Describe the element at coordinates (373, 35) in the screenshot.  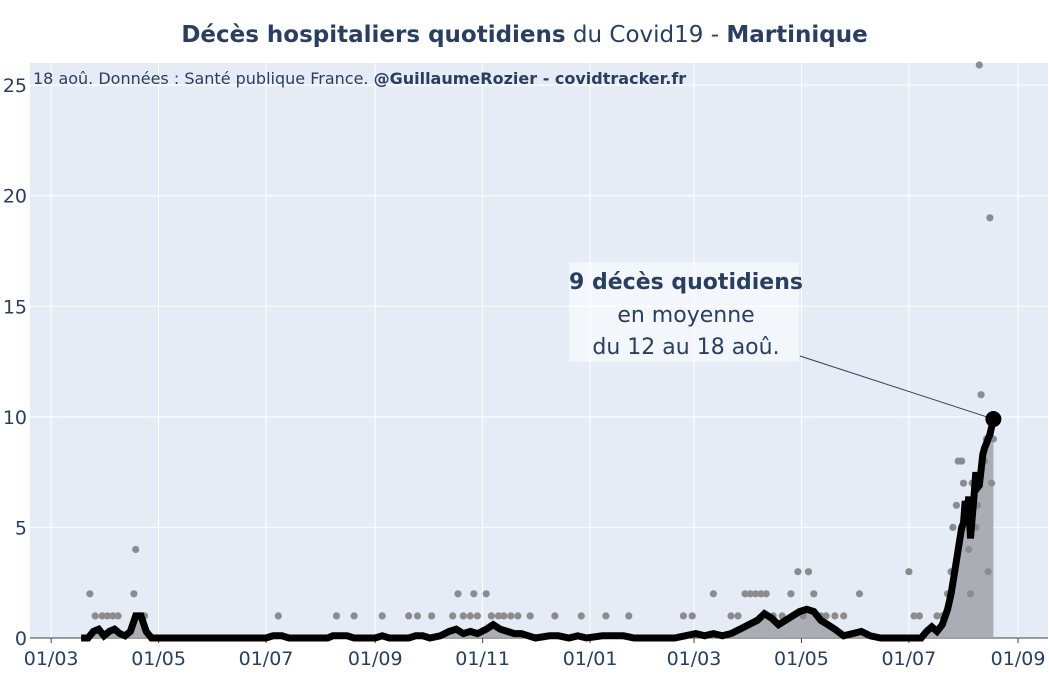
I see `title-main: Décès hospitaliers quotidiens` at that location.